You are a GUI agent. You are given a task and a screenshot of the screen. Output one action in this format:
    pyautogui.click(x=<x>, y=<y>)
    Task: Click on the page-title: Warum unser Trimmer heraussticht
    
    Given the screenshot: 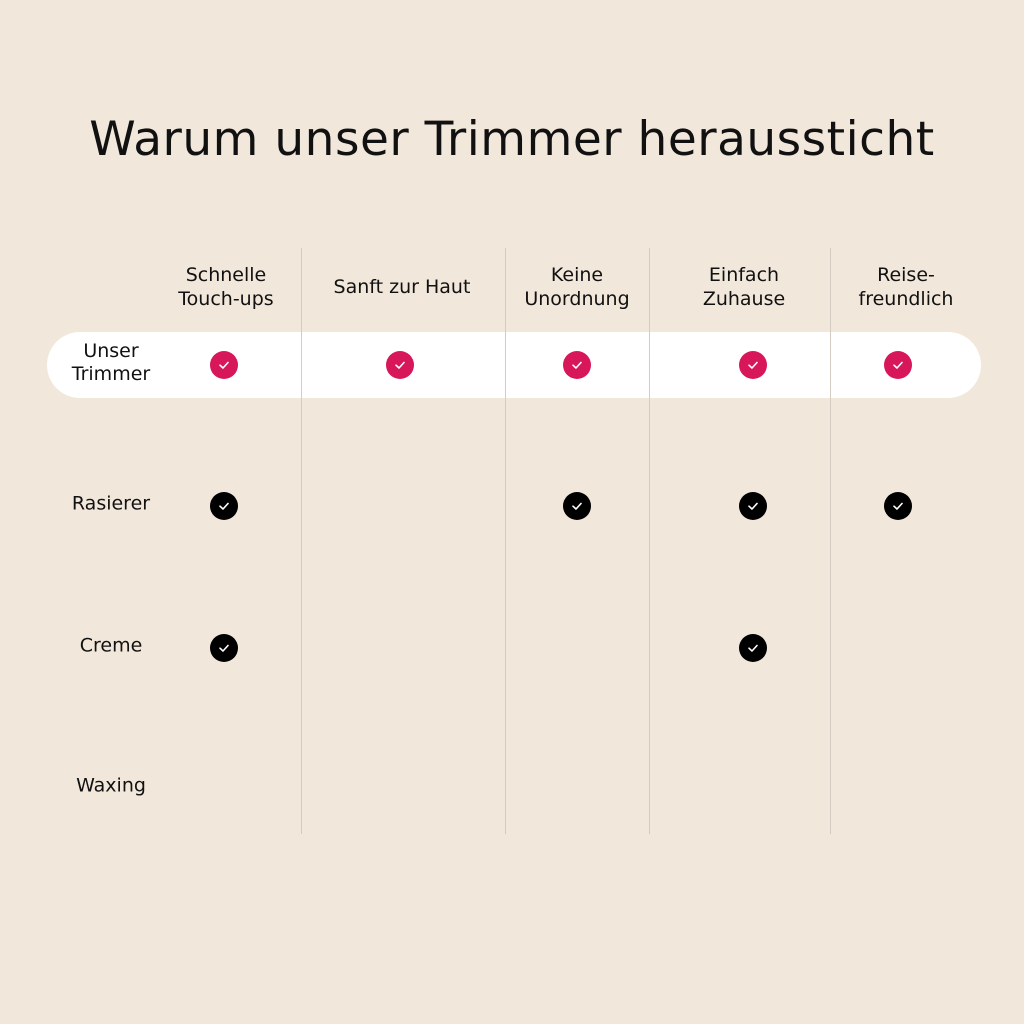 What is the action you would take?
    pyautogui.click(x=512, y=139)
    